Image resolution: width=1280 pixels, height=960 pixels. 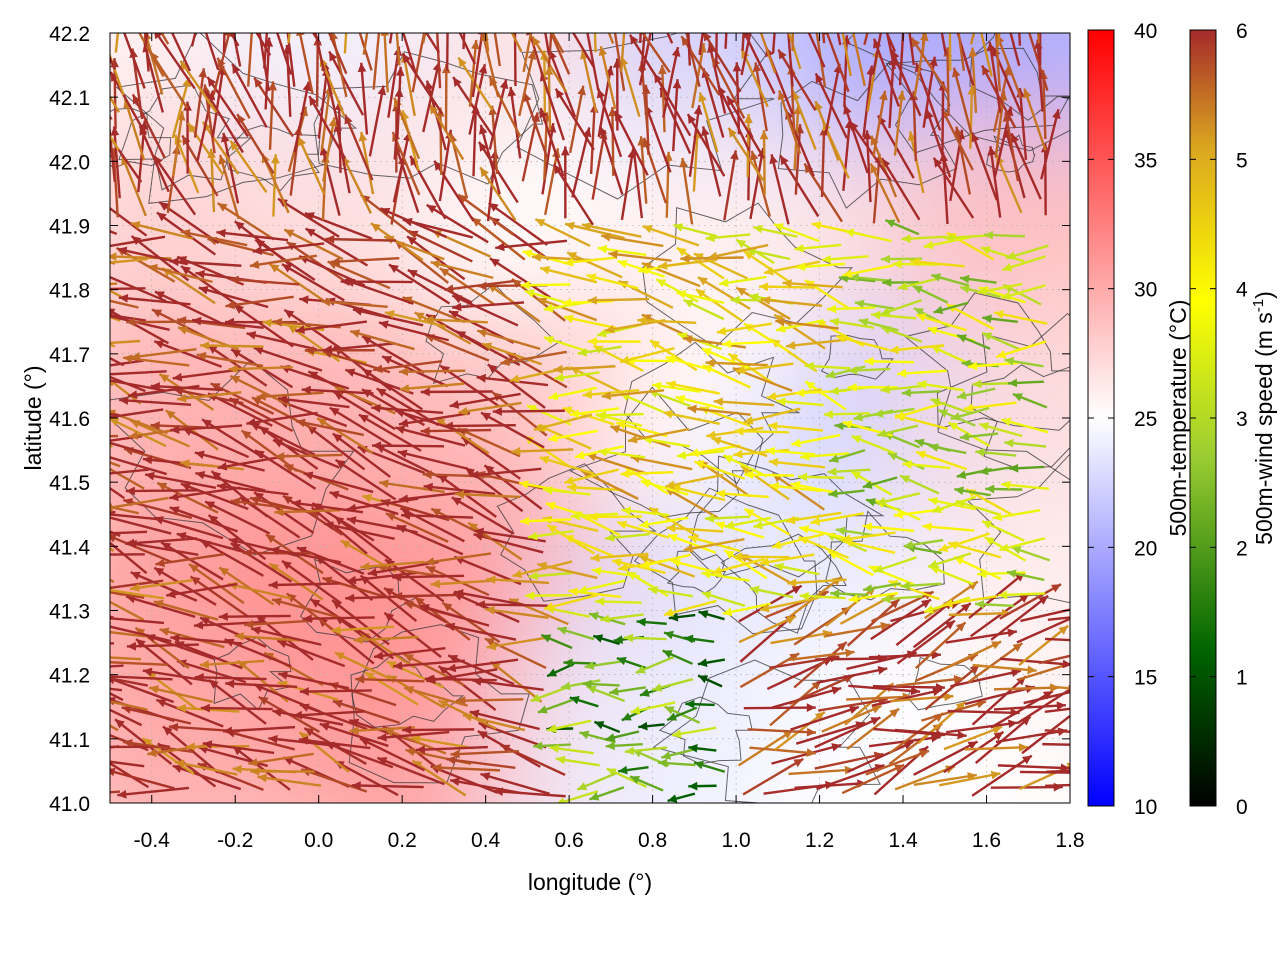 What do you see at coordinates (486, 840) in the screenshot?
I see `x-tick-label: 0.4` at bounding box center [486, 840].